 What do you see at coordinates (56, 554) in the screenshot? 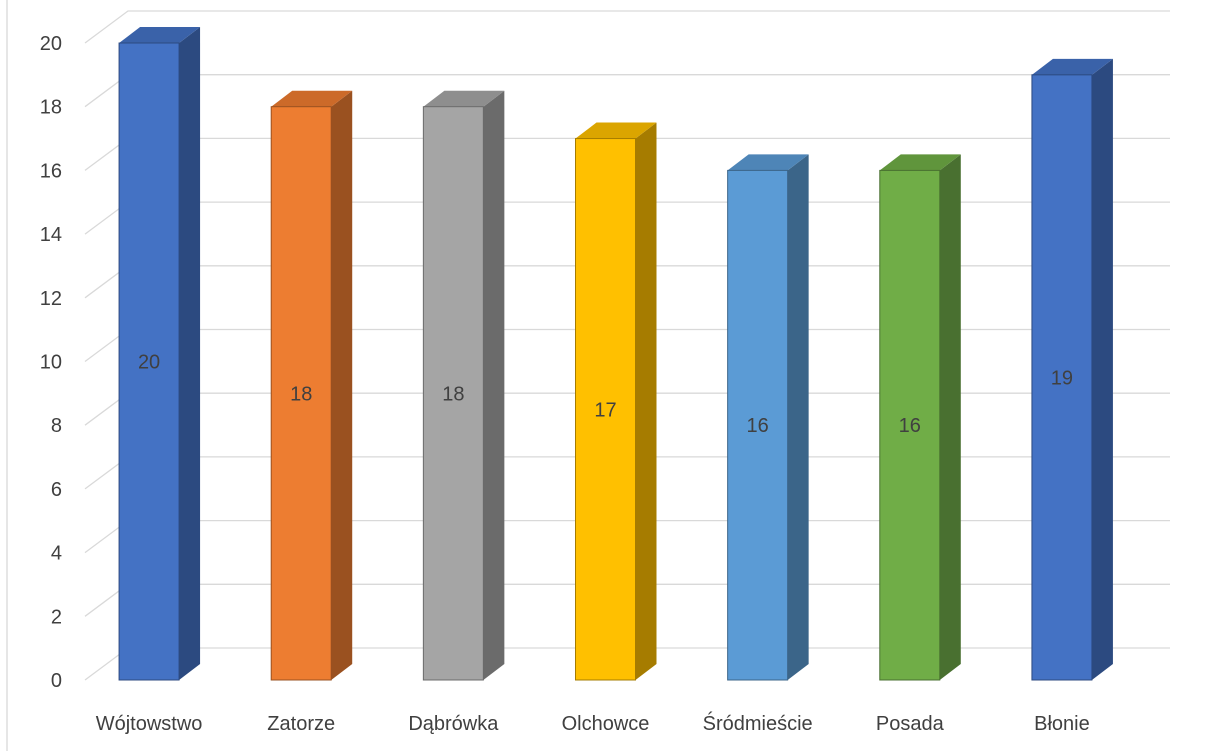
I see `y-tick-label: 4` at bounding box center [56, 554].